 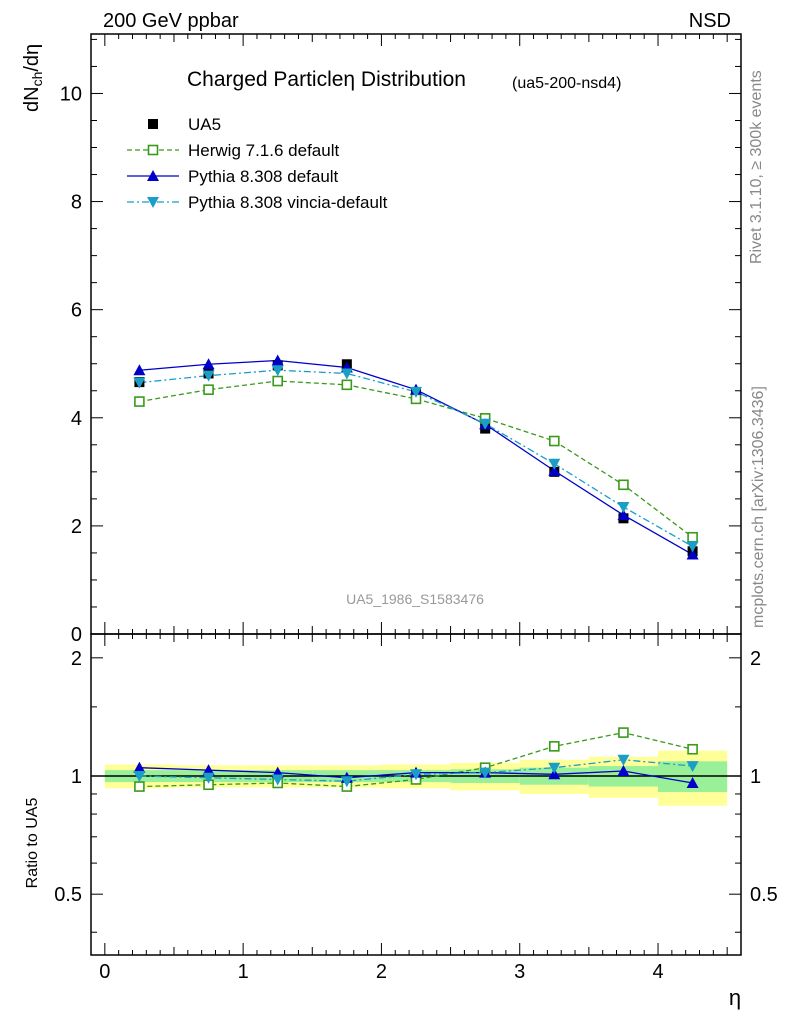 I want to click on x-tick-label: 2, so click(x=381, y=972).